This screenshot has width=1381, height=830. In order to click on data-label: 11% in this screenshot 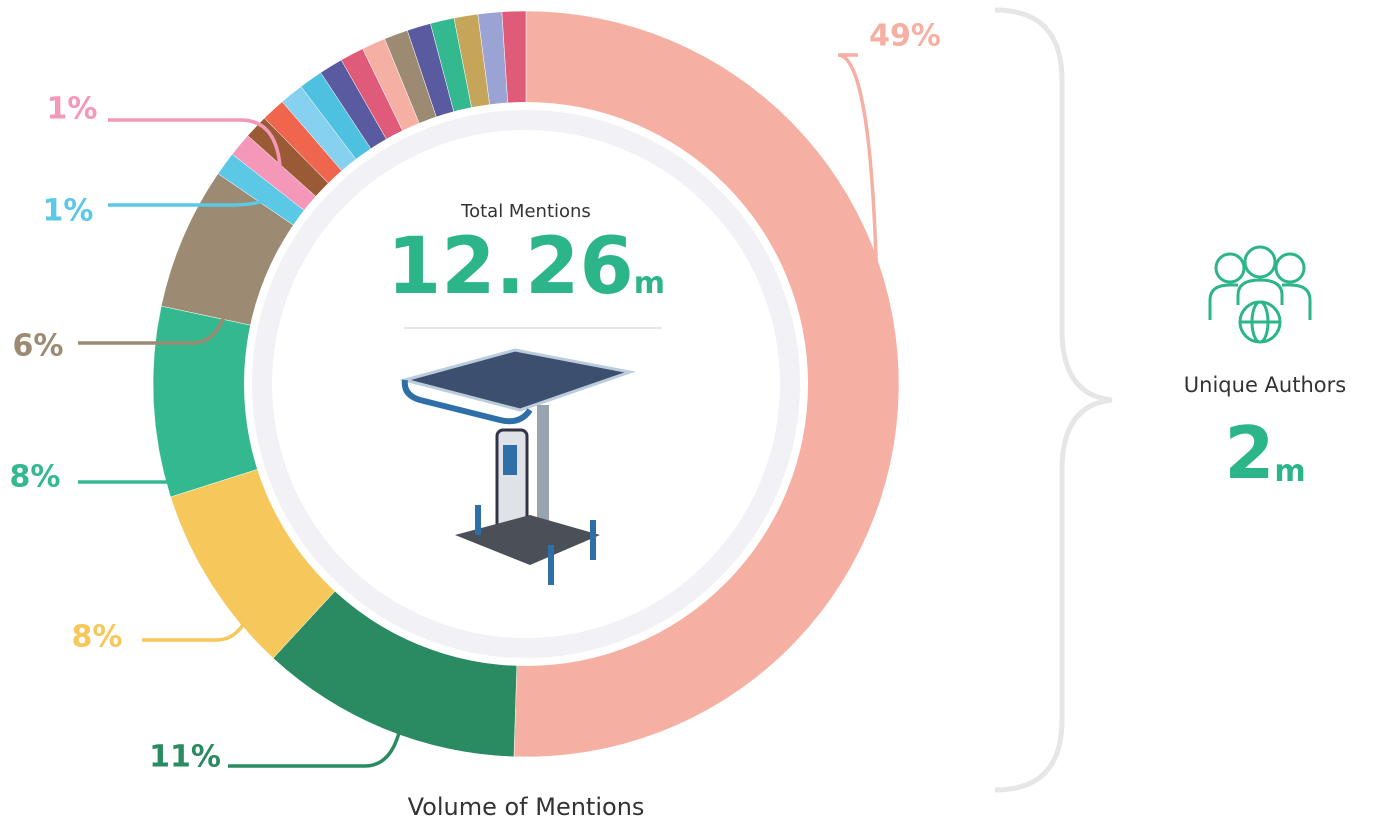, I will do `click(185, 757)`.